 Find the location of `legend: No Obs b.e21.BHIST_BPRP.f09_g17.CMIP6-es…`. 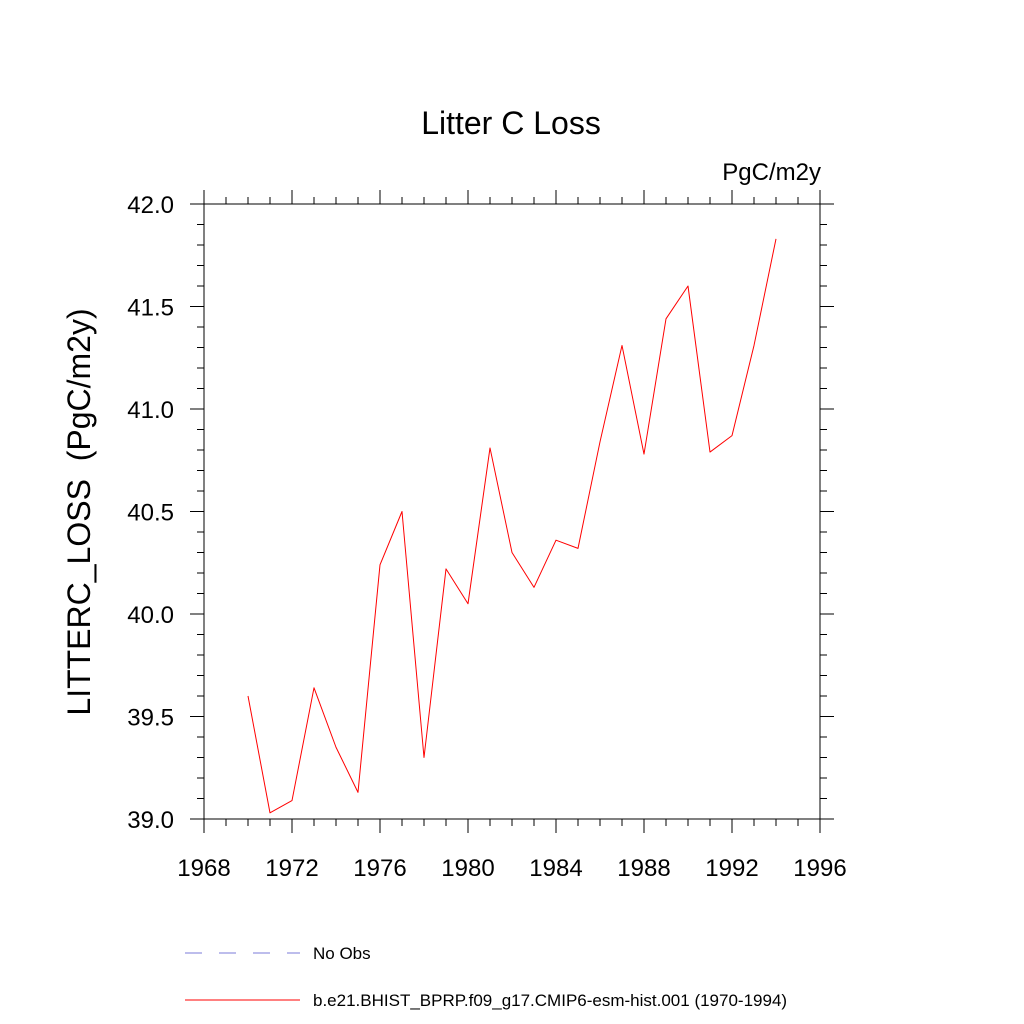

legend: No Obs b.e21.BHIST_BPRP.f09_g17.CMIP6-es… is located at coordinates (486, 977).